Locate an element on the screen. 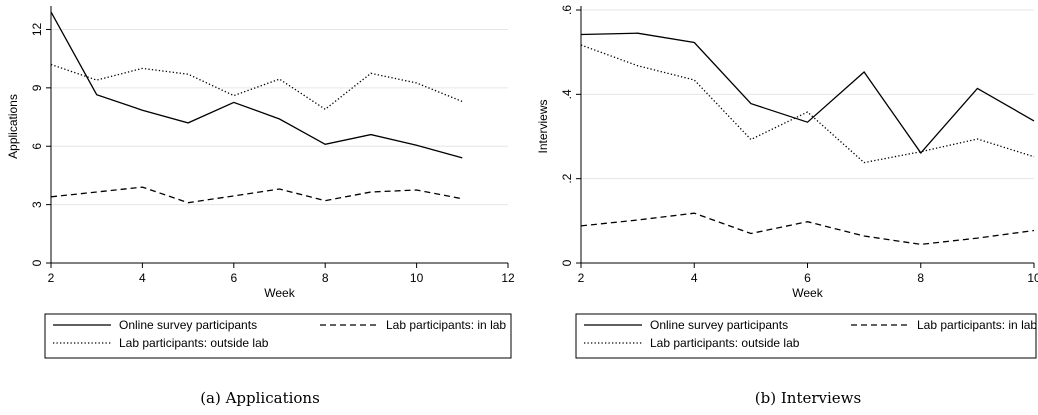 The height and width of the screenshot is (415, 1038). y-tick-label: 9 is located at coordinates (37, 87).